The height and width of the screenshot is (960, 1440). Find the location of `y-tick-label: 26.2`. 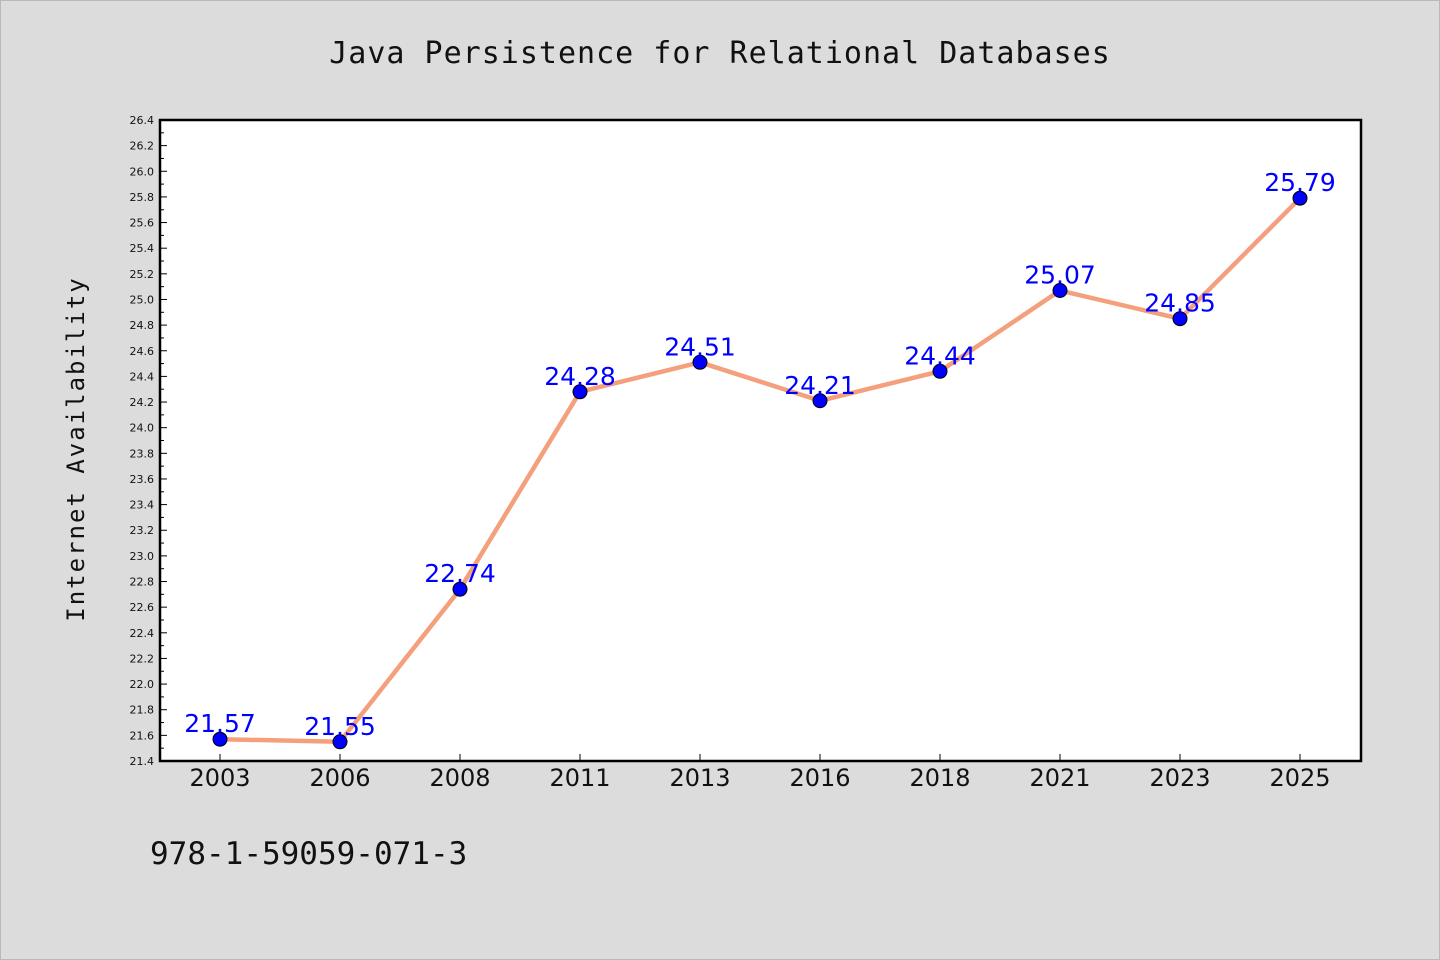

y-tick-label: 26.2 is located at coordinates (142, 146).